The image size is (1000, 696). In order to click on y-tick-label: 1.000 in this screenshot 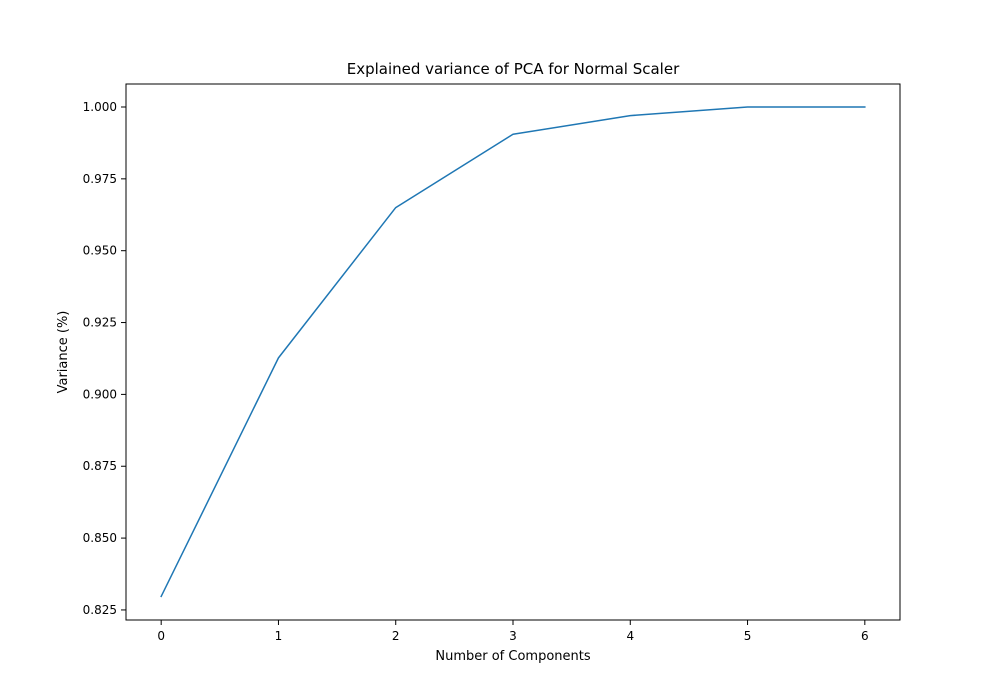, I will do `click(100, 107)`.